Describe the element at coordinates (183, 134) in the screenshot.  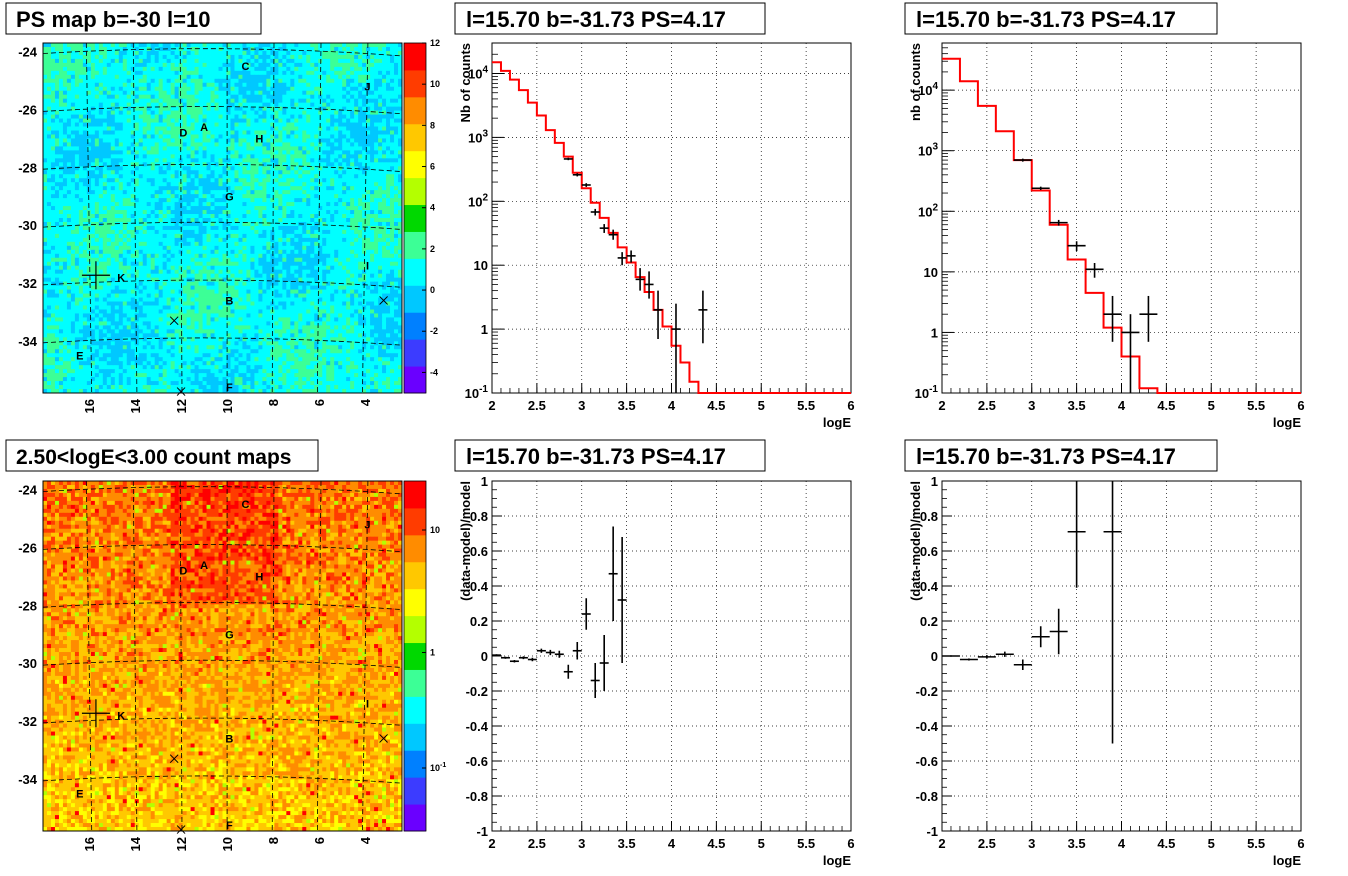
I see `map-source-label: D` at that location.